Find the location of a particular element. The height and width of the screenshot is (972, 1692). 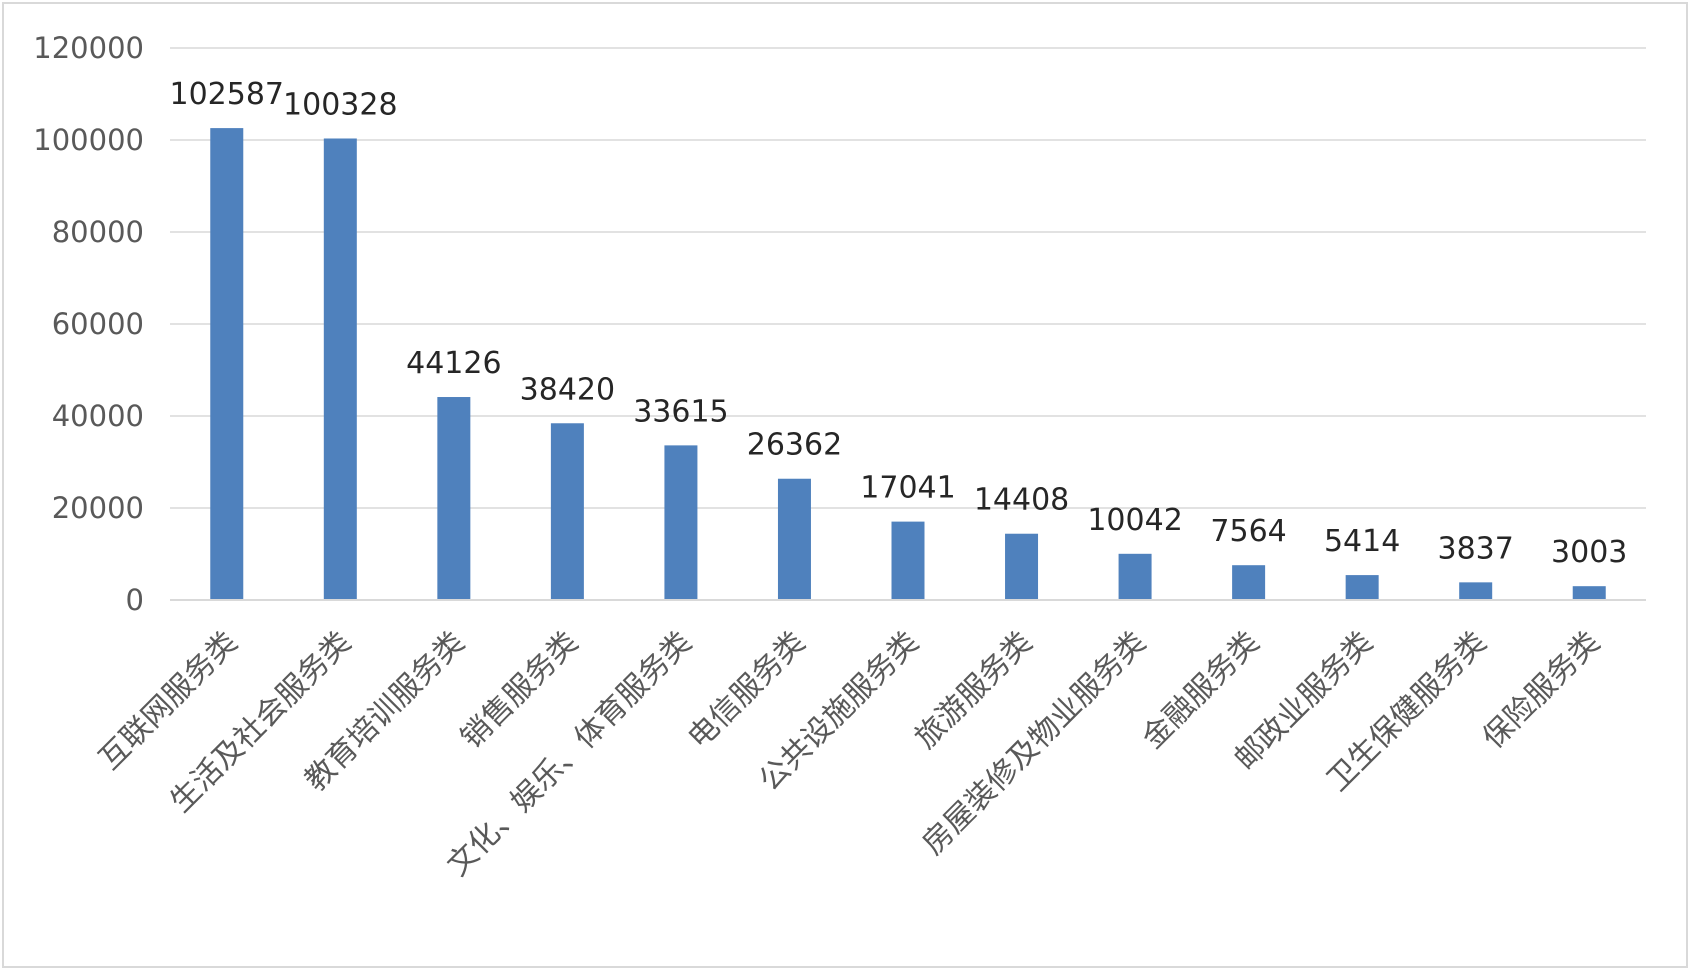

data-label: 3003 is located at coordinates (1589, 552).